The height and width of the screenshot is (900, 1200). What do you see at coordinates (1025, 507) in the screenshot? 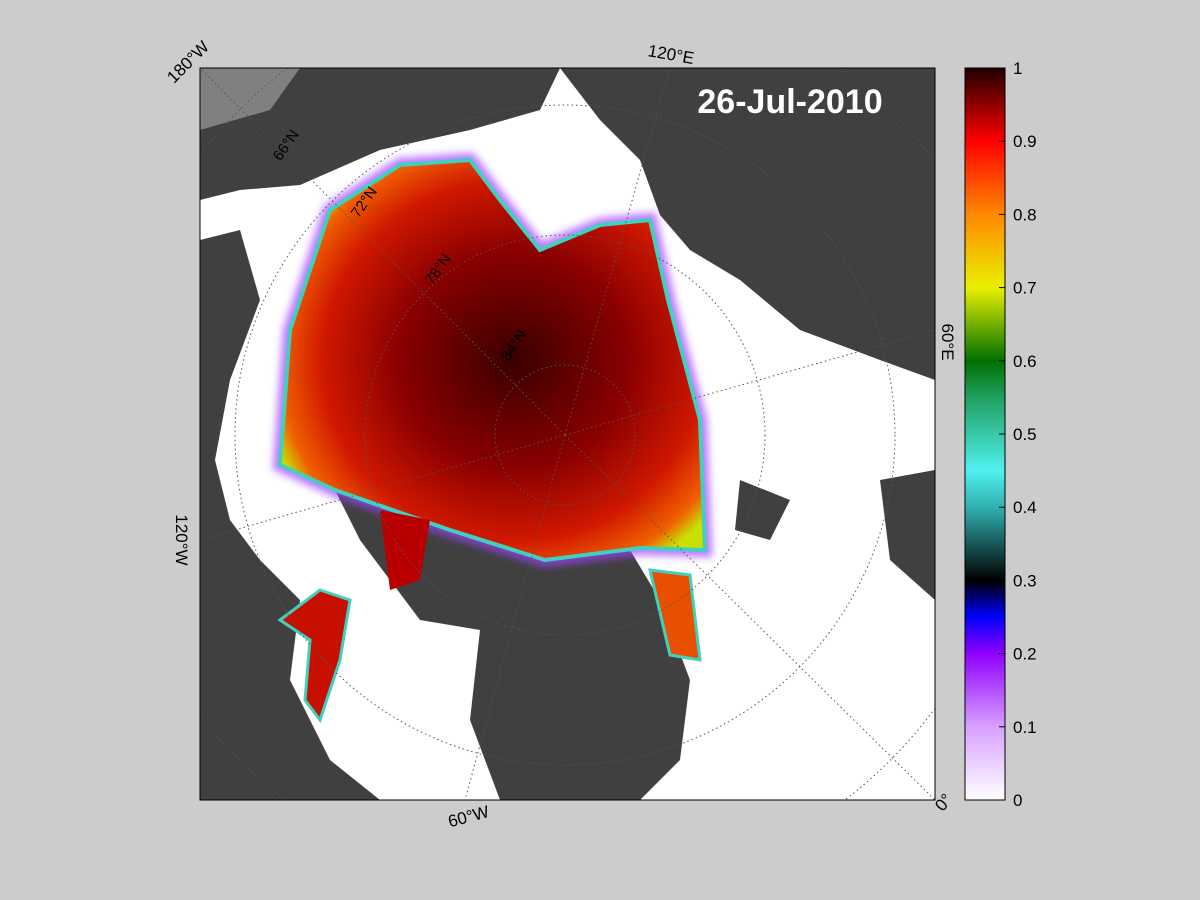
I see `colorbar-tick-label: 0.4` at bounding box center [1025, 507].